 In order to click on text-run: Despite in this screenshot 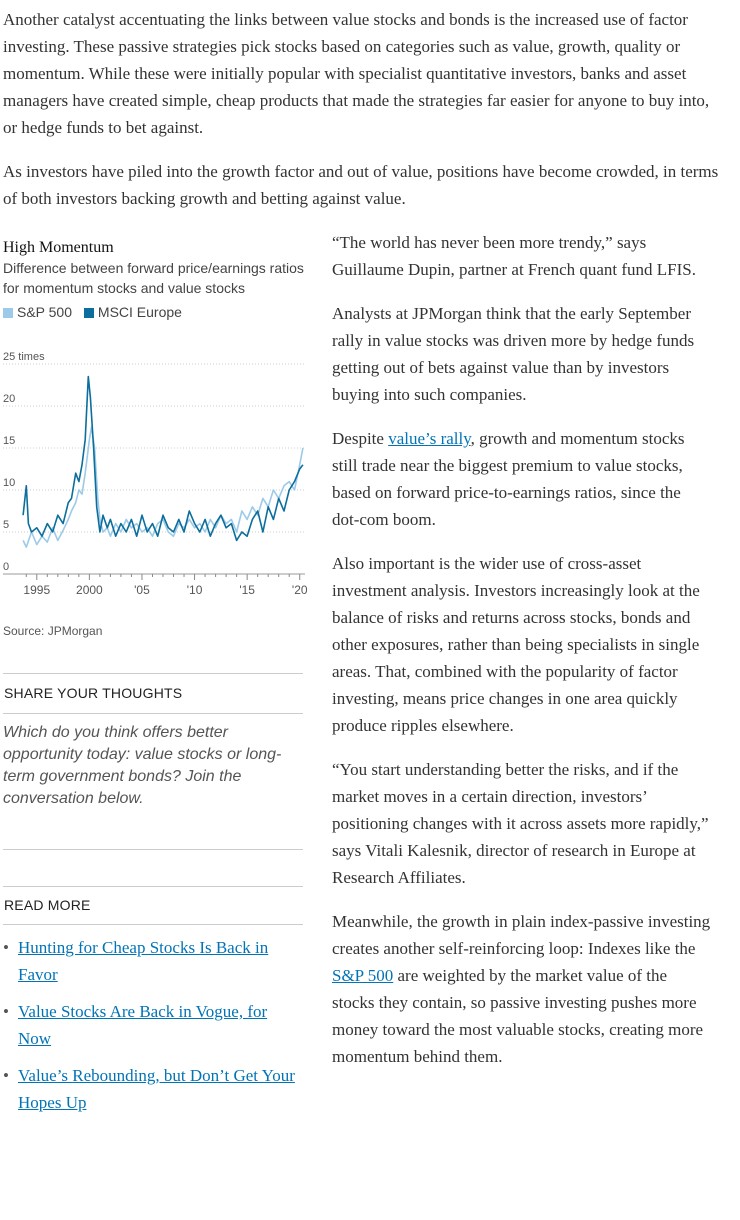, I will do `click(360, 438)`.